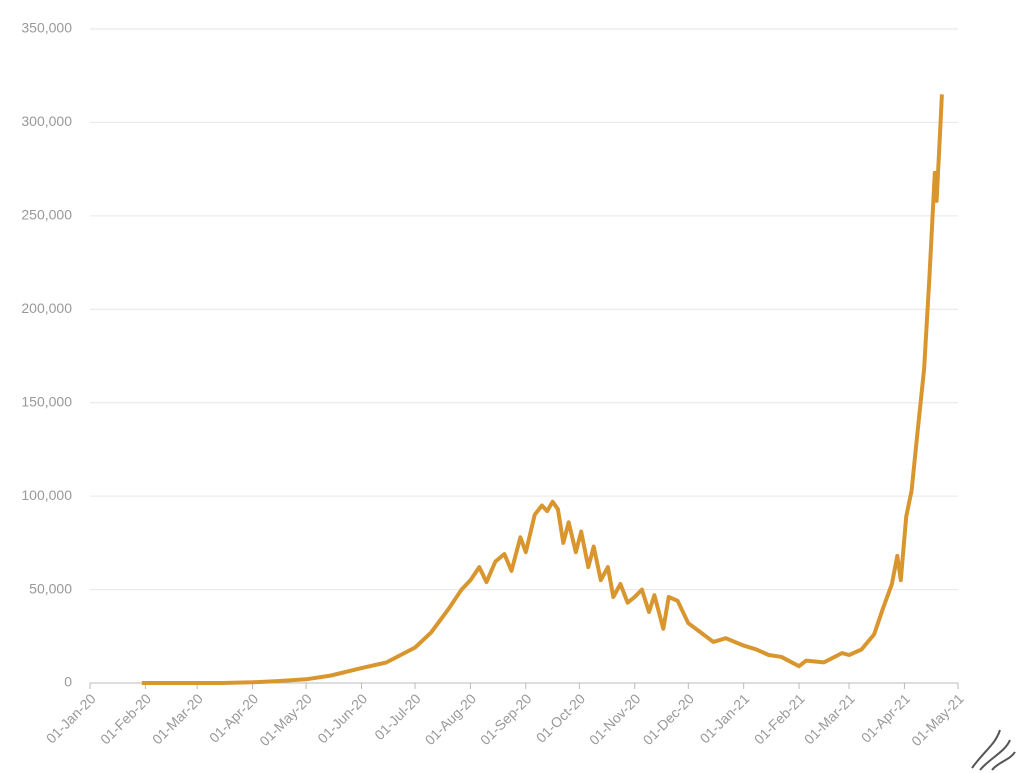  I want to click on x-tick-label: 01-Jan-20, so click(71, 718).